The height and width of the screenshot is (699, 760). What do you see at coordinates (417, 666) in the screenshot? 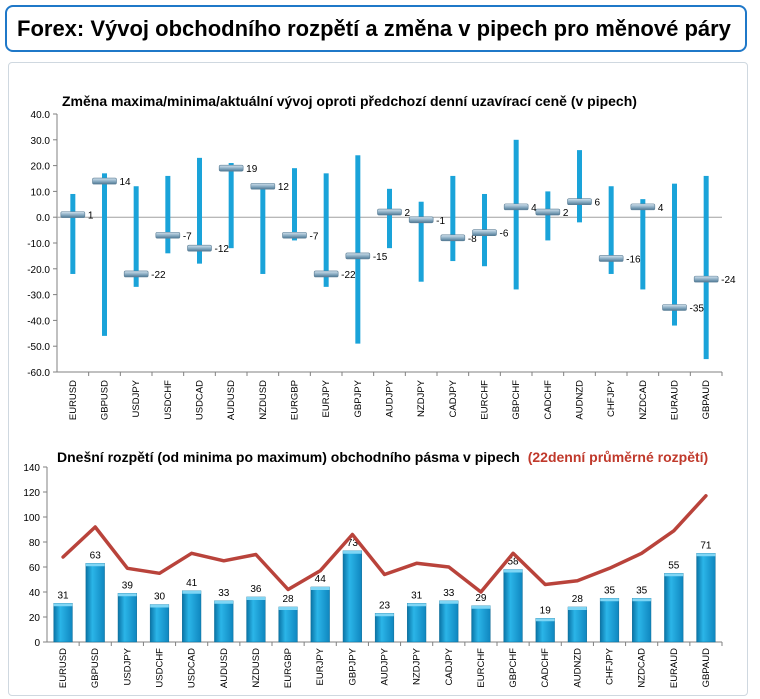
I see `chart2-category-label: NZDJPY` at bounding box center [417, 666].